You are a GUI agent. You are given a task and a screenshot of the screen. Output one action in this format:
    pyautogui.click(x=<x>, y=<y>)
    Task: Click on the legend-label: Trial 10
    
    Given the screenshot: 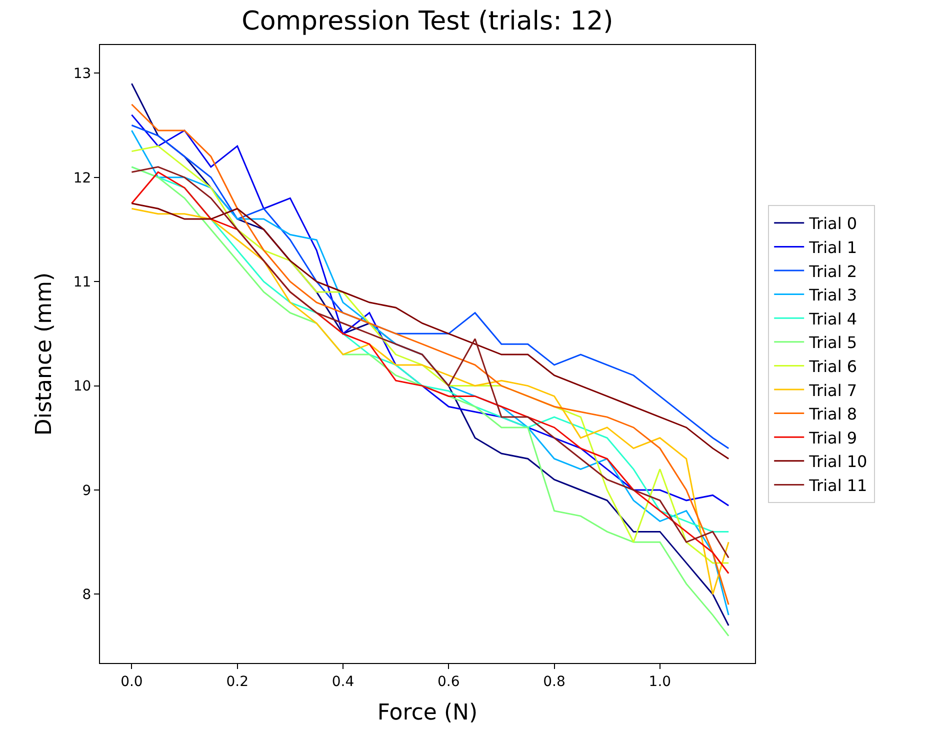 What is the action you would take?
    pyautogui.click(x=838, y=462)
    